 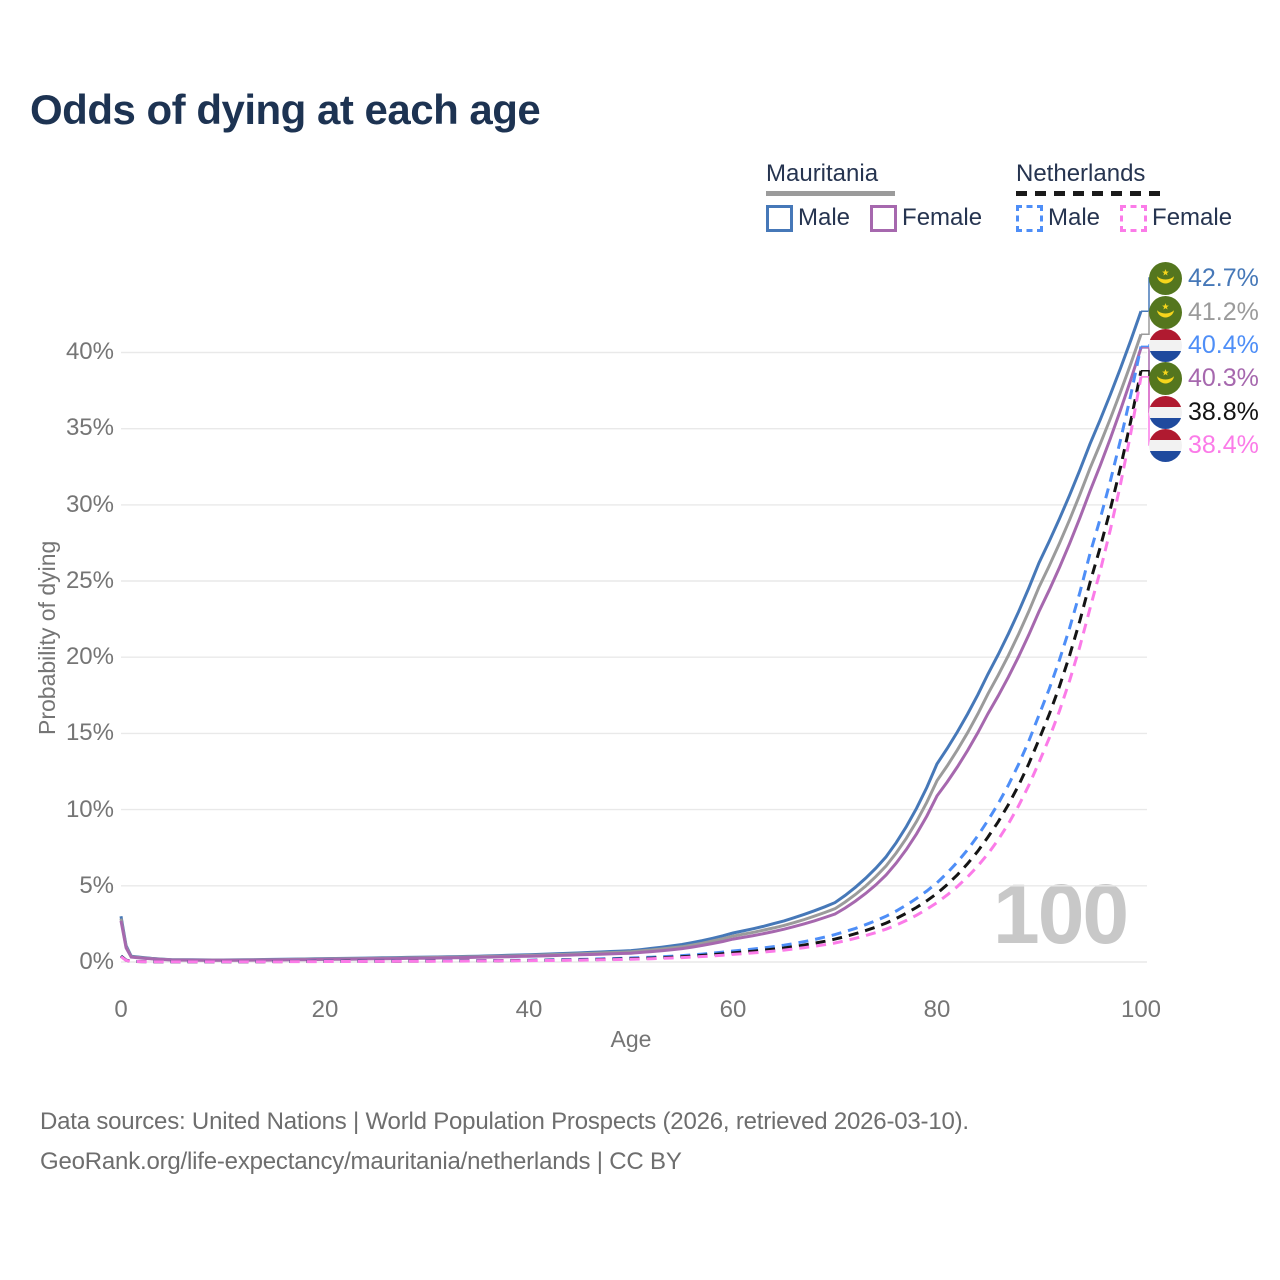 I want to click on end-label-row: 40.3%, so click(x=1204, y=378).